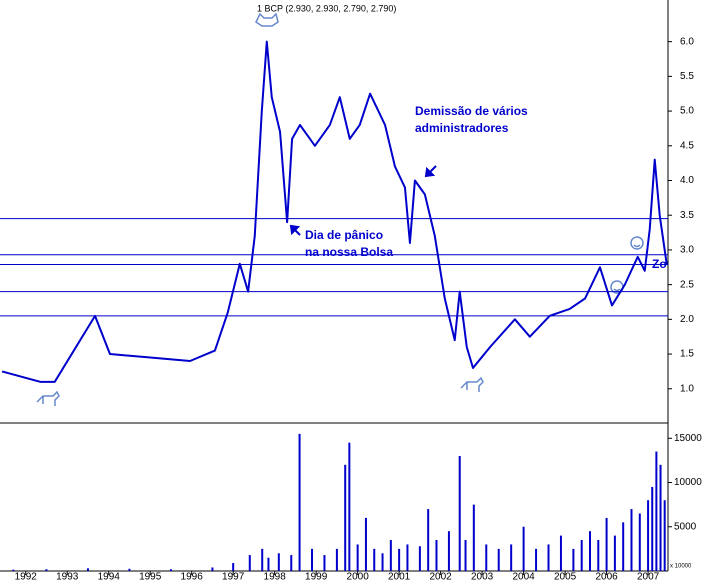  What do you see at coordinates (399, 577) in the screenshot?
I see `x-tick-label: 2001` at bounding box center [399, 577].